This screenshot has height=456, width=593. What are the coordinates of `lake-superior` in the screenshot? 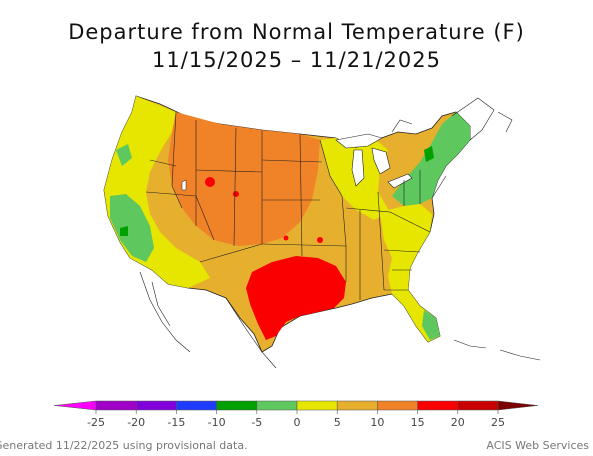 It's located at (359, 141).